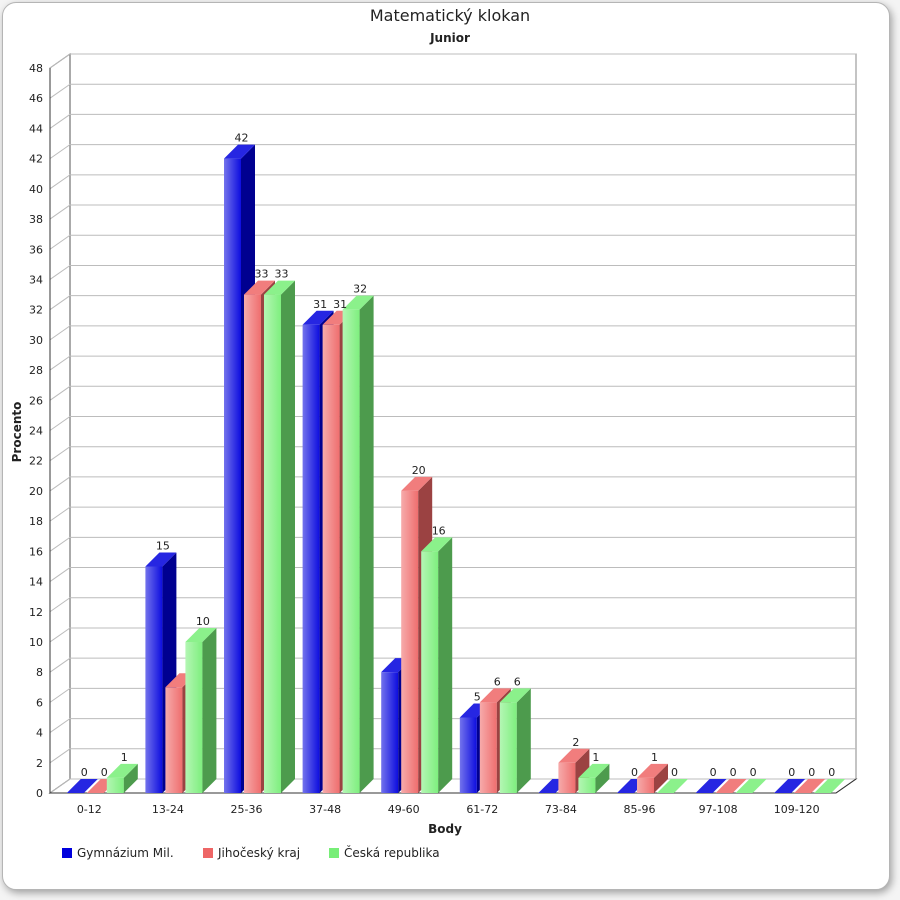  I want to click on legend-item-jihocesky: Jihočeský kraj, so click(251, 853).